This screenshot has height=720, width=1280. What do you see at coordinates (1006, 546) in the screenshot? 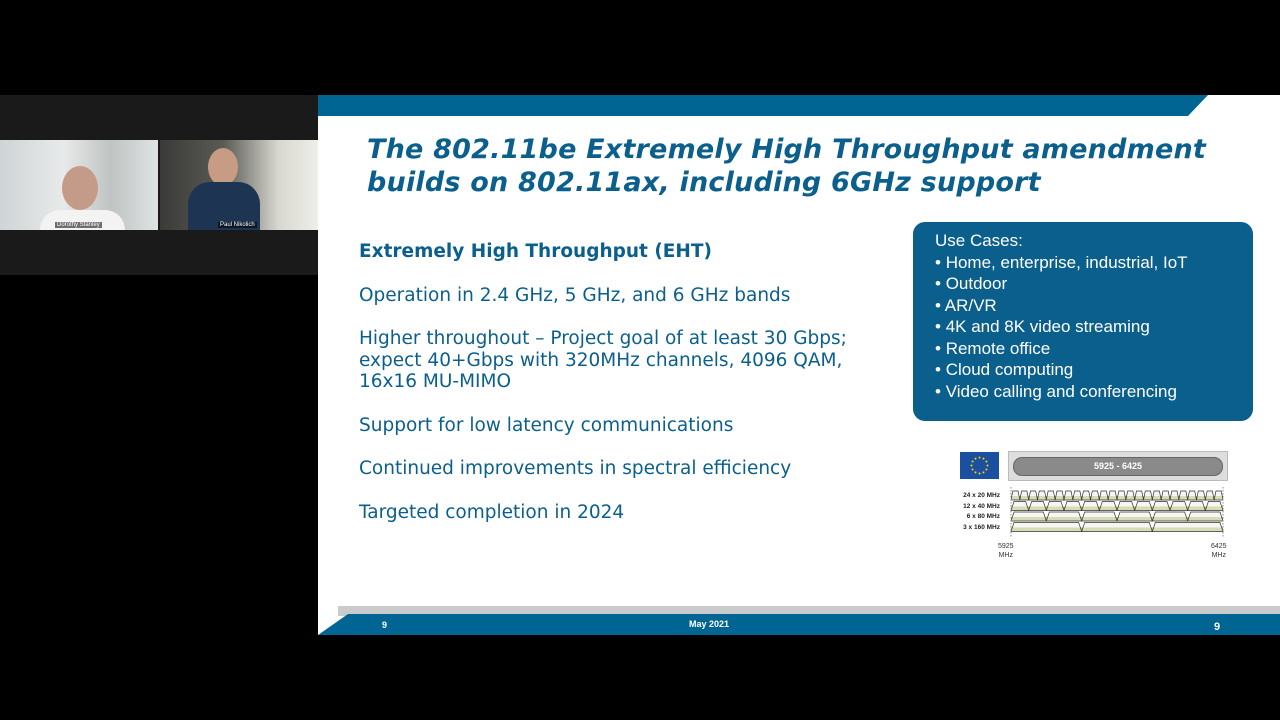
I see `freq-value: 5925` at bounding box center [1006, 546].